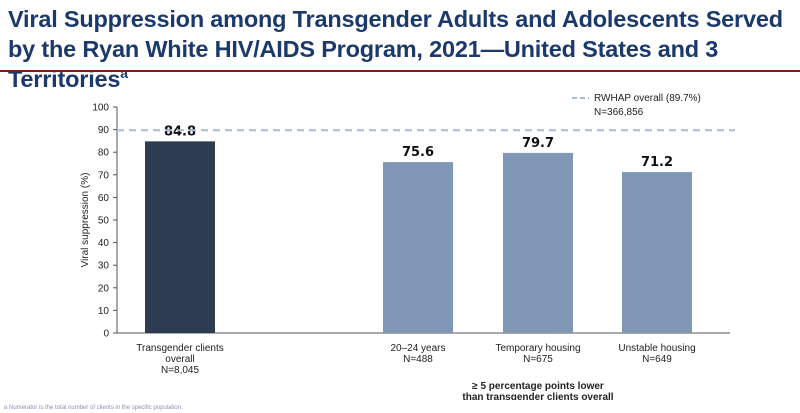  Describe the element at coordinates (418, 359) in the screenshot. I see `x-category-label: N=488` at that location.